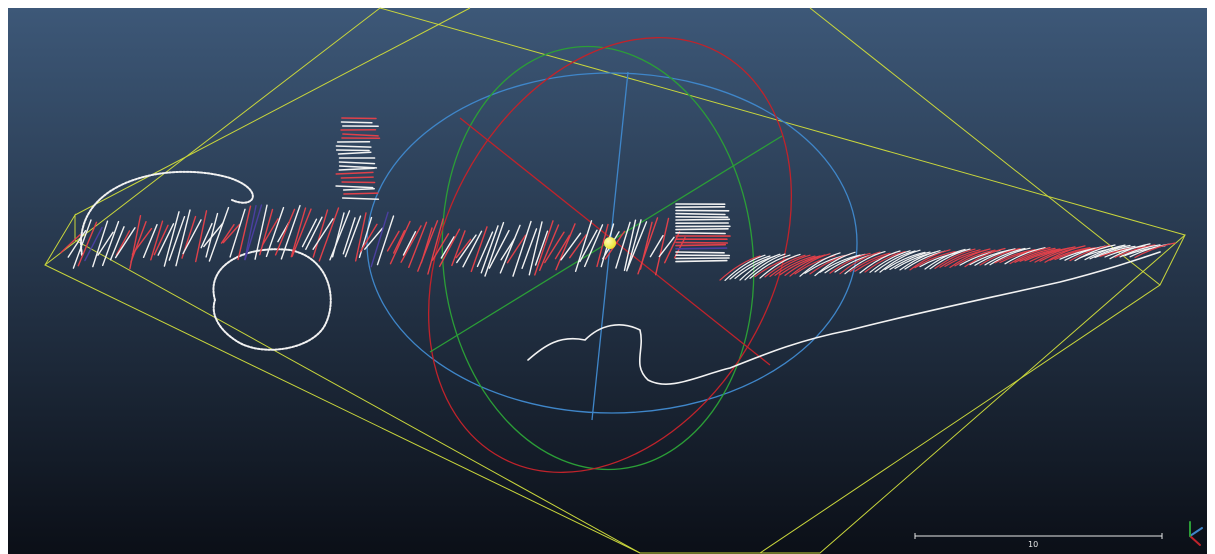 This screenshot has width=1215, height=554. I want to click on trihedron-axis-icon, so click(1196, 533).